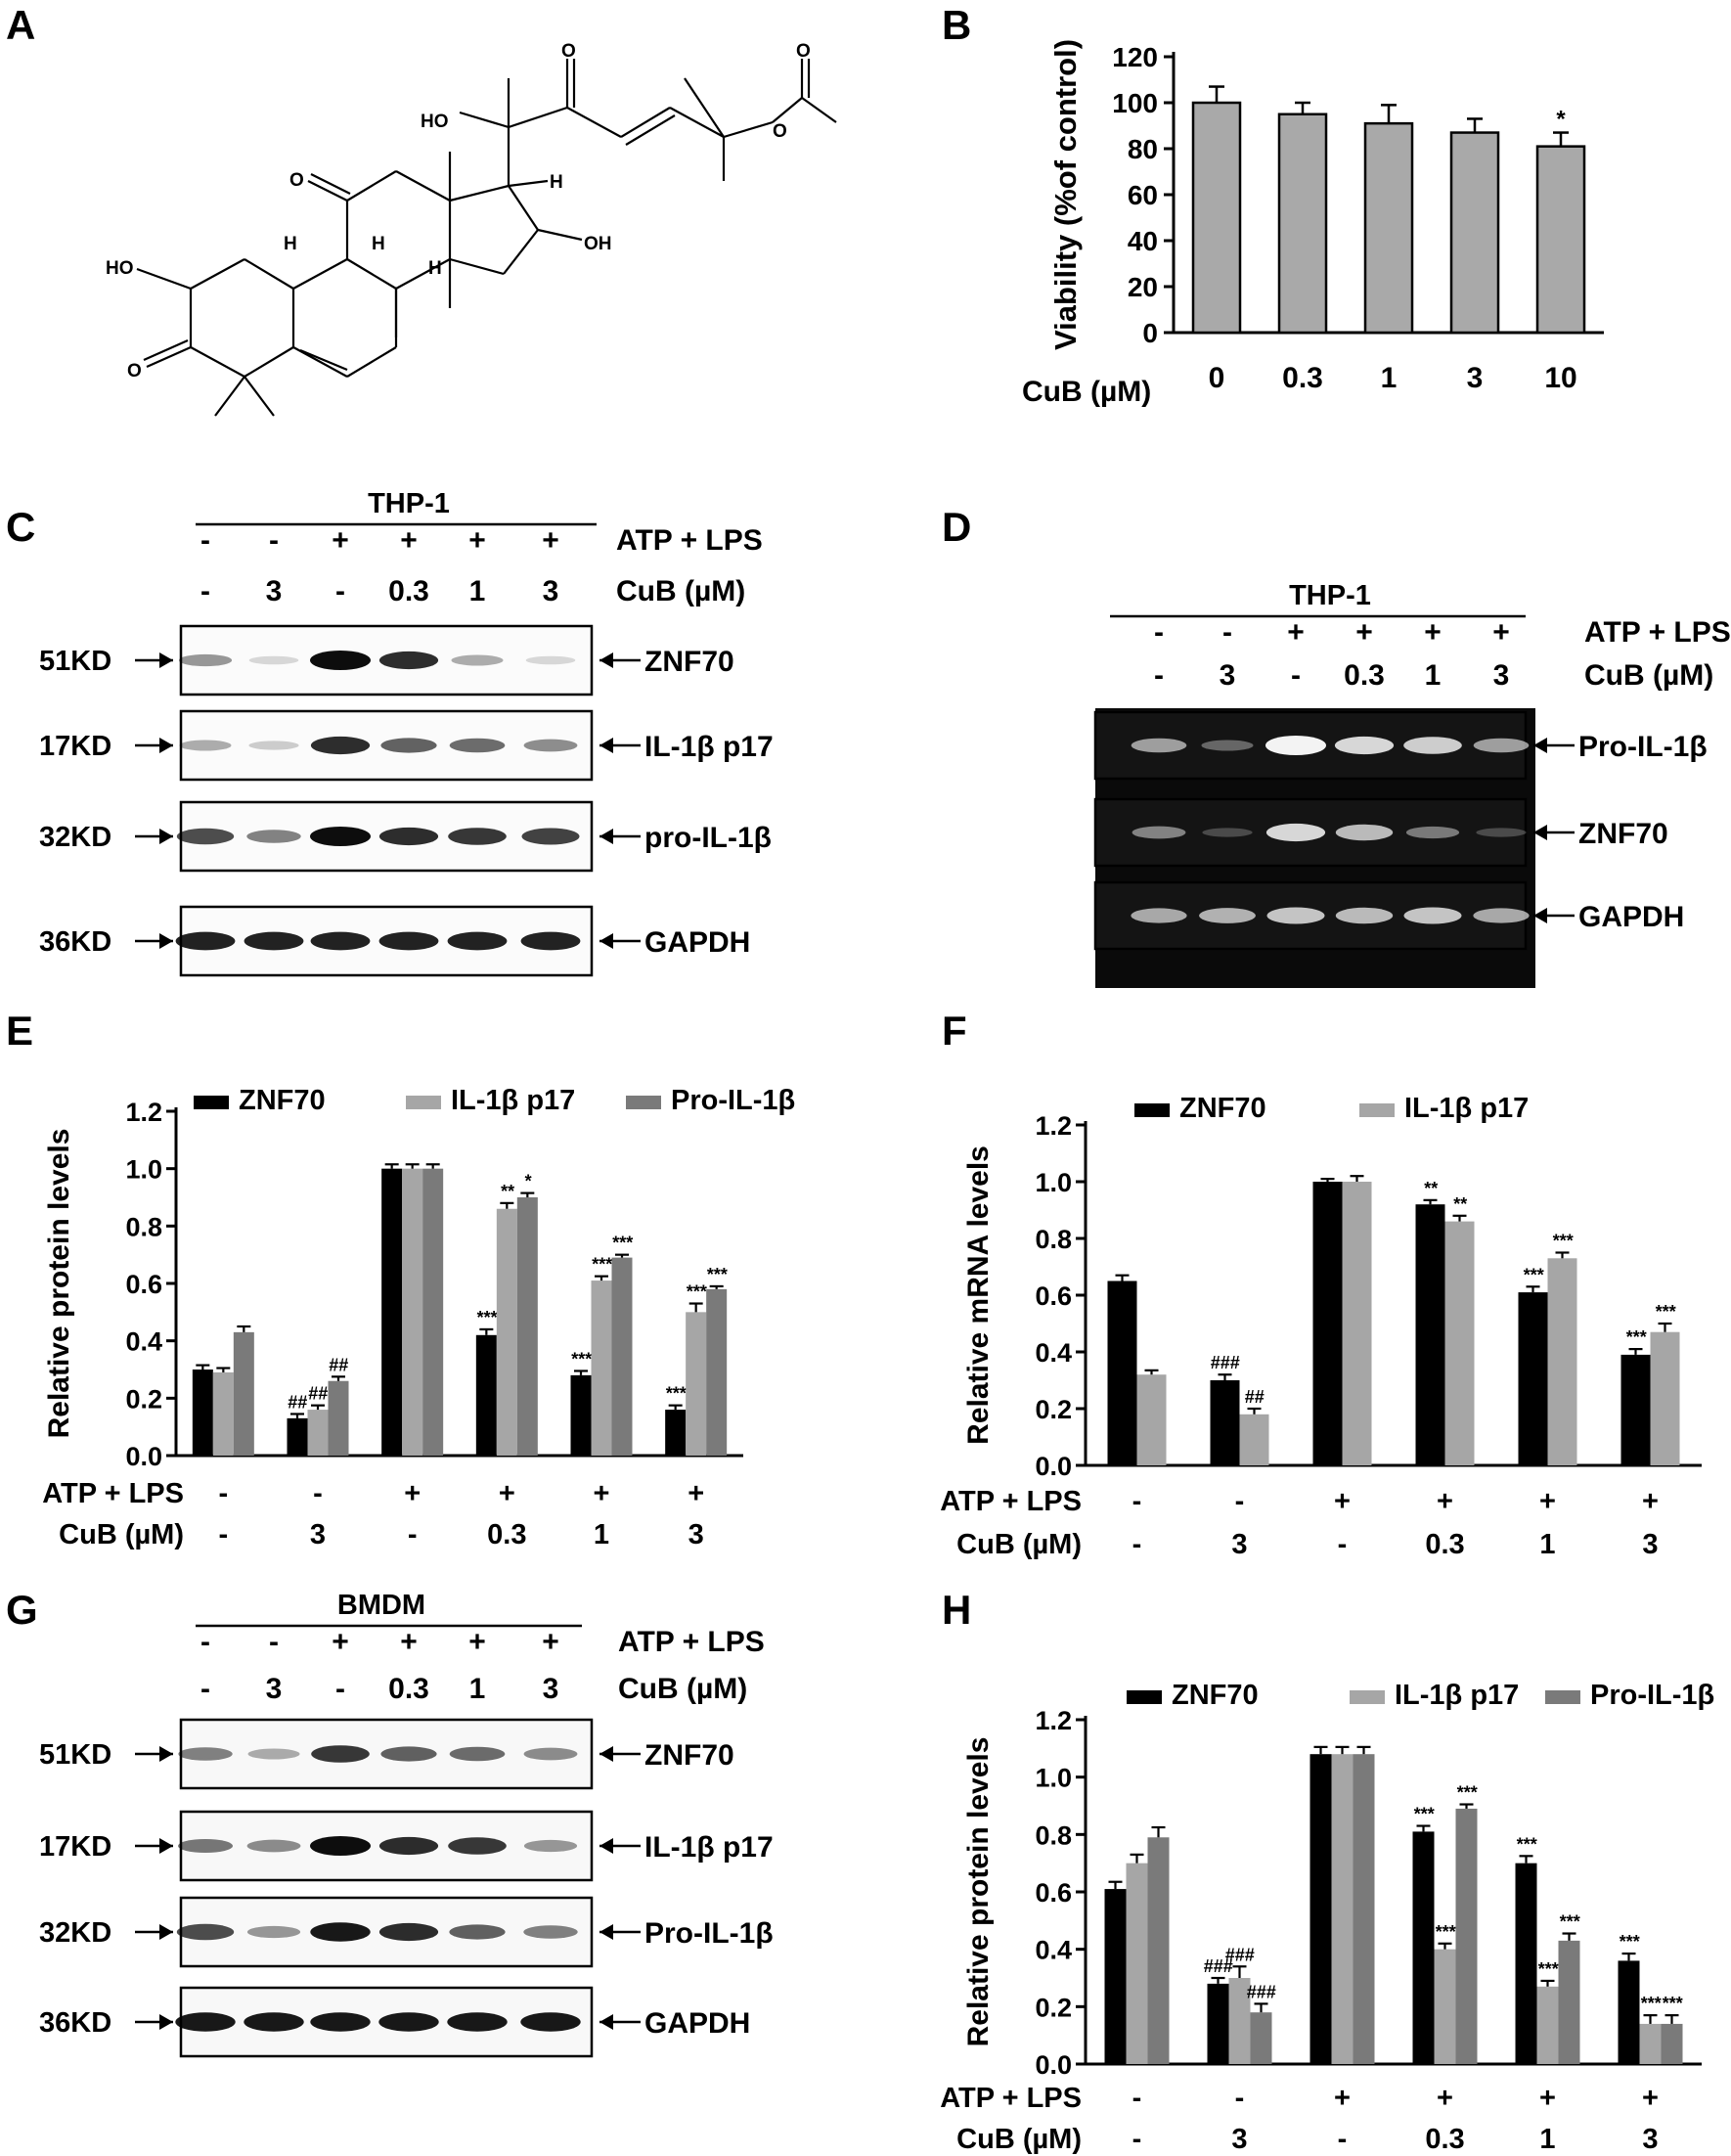  I want to click on arrow-head-left, so click(606, 1754).